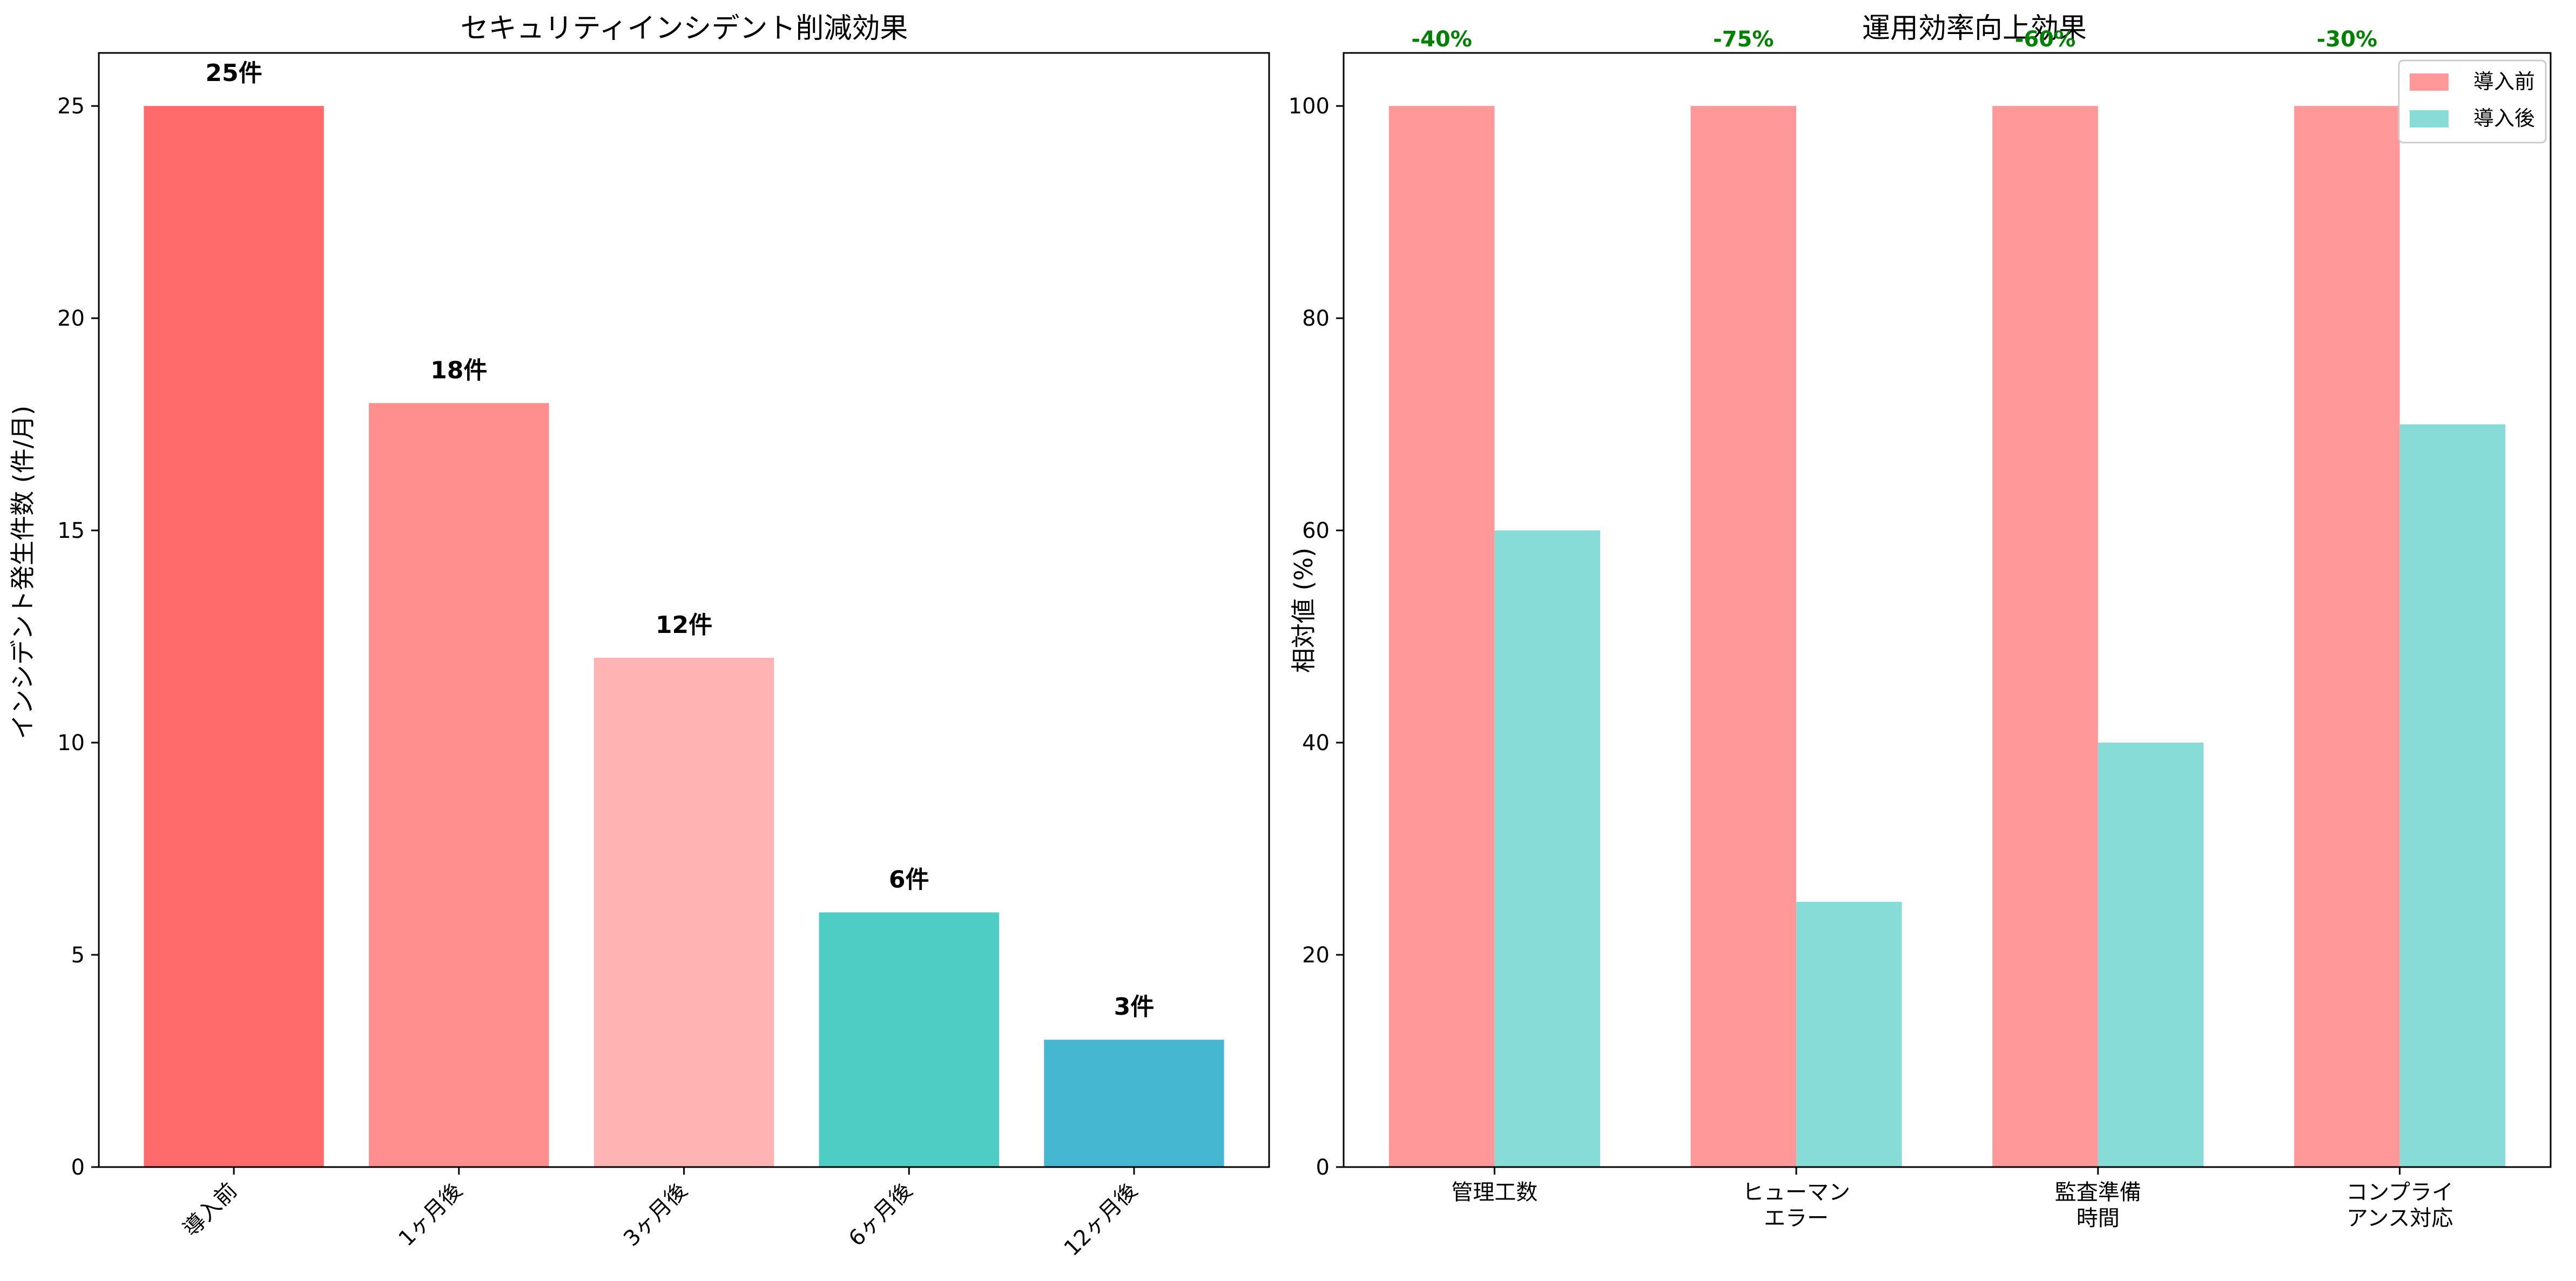 The image size is (2576, 1281). Describe the element at coordinates (684, 29) in the screenshot. I see `chart-title: セキュリティインシデント削減効果` at that location.